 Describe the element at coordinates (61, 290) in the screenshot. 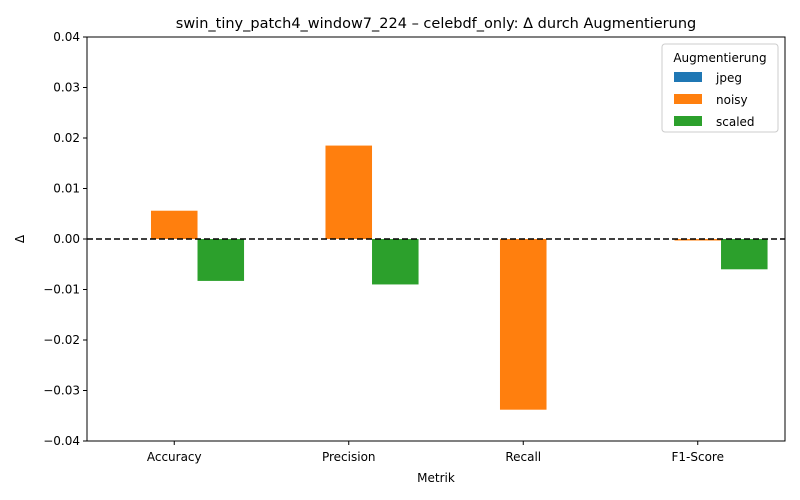

I see `y-tick-label: −0.01` at that location.